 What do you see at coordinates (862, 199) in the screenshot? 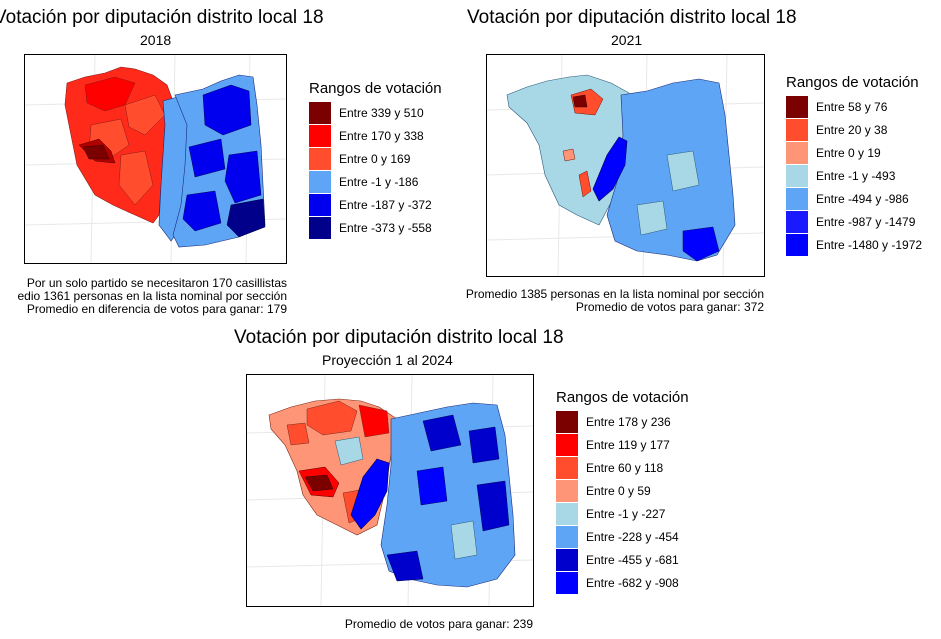
I see `legend-label: Entre -494 y -986` at bounding box center [862, 199].